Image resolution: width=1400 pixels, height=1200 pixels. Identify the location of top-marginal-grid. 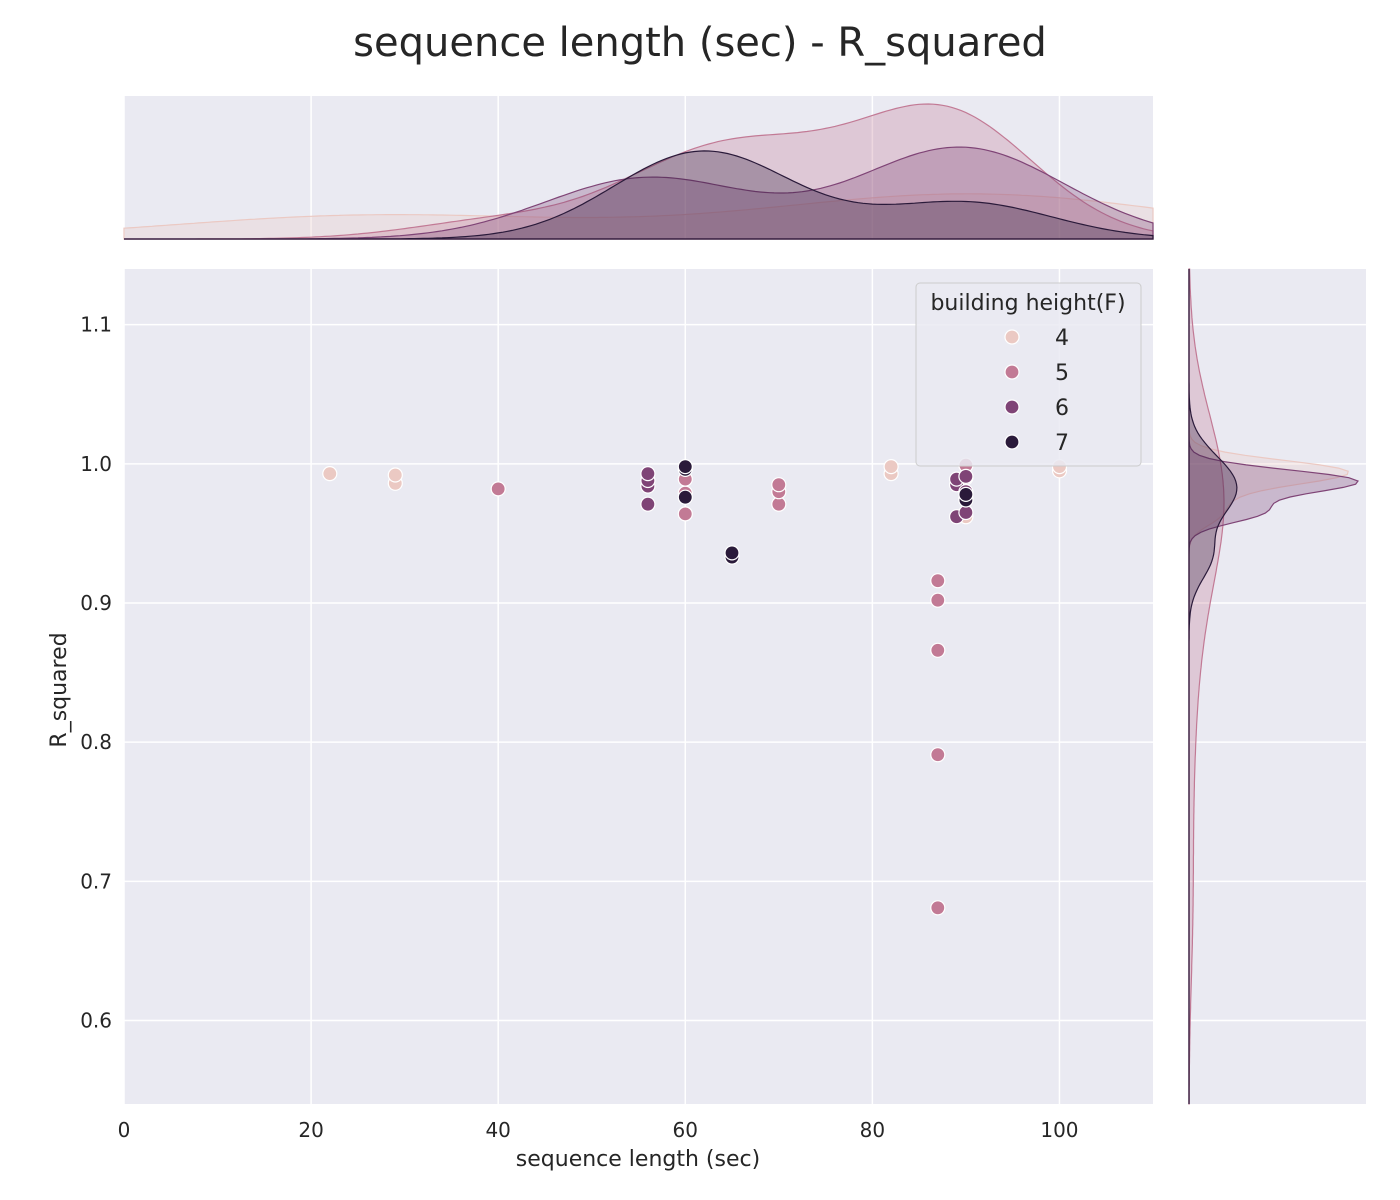
(592, 167).